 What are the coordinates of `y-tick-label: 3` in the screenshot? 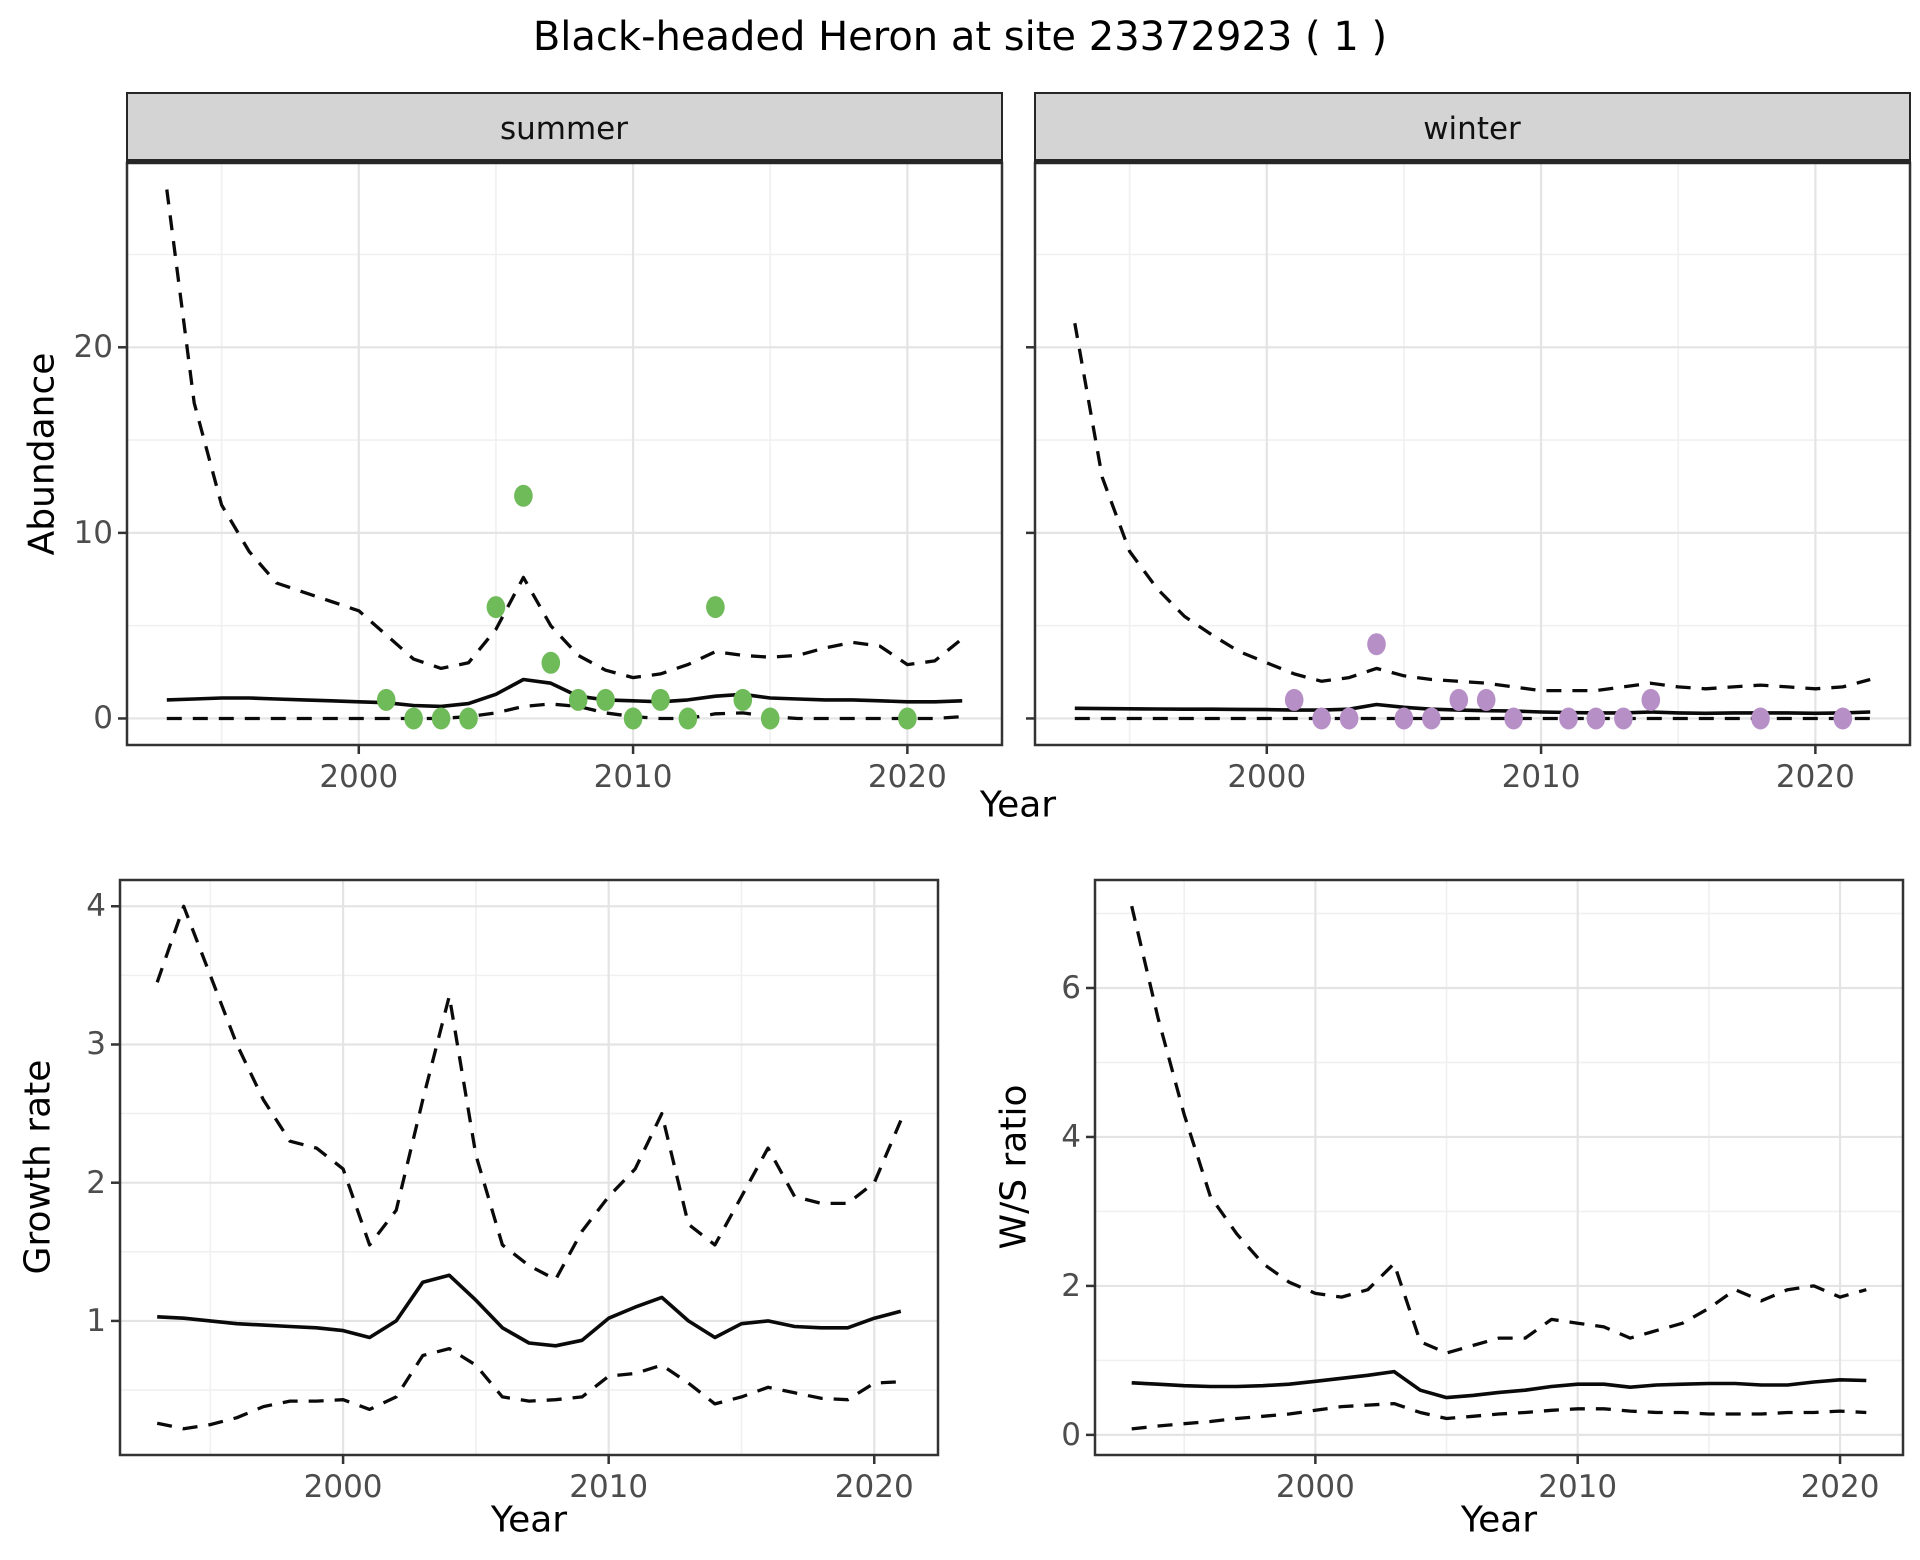 It's located at (96, 1044).